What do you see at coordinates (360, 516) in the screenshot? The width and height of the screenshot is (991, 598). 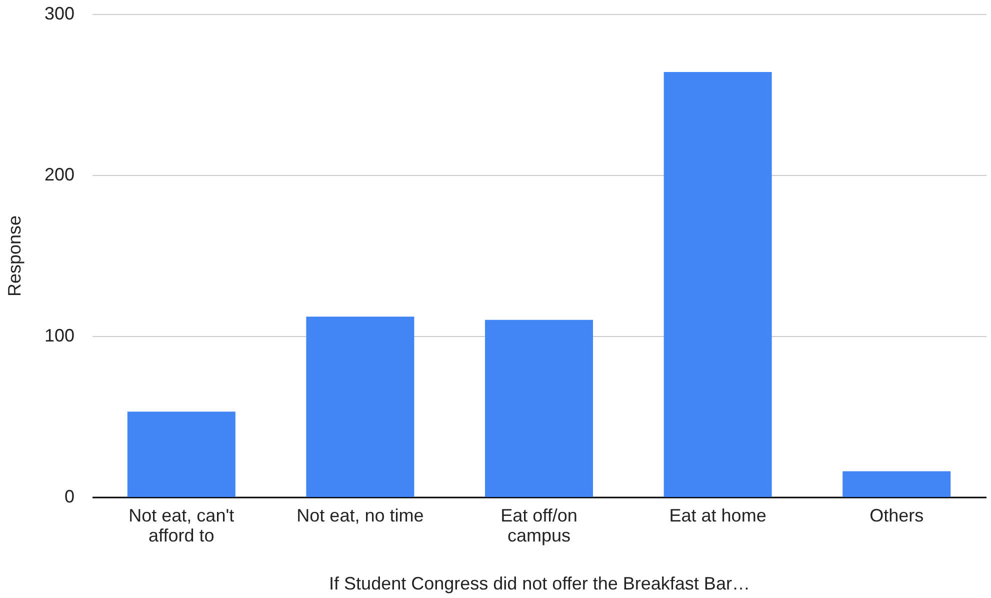 I see `x-tick-label: Not eat, no time` at bounding box center [360, 516].